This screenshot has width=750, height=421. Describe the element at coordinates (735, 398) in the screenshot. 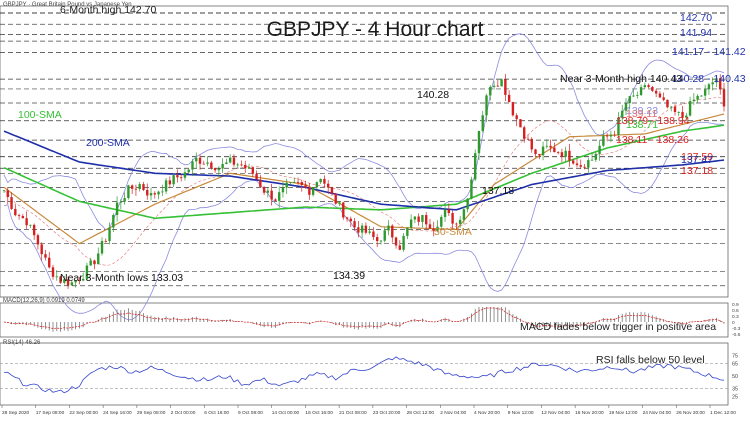

I see `rsi-scale-label: 25` at that location.